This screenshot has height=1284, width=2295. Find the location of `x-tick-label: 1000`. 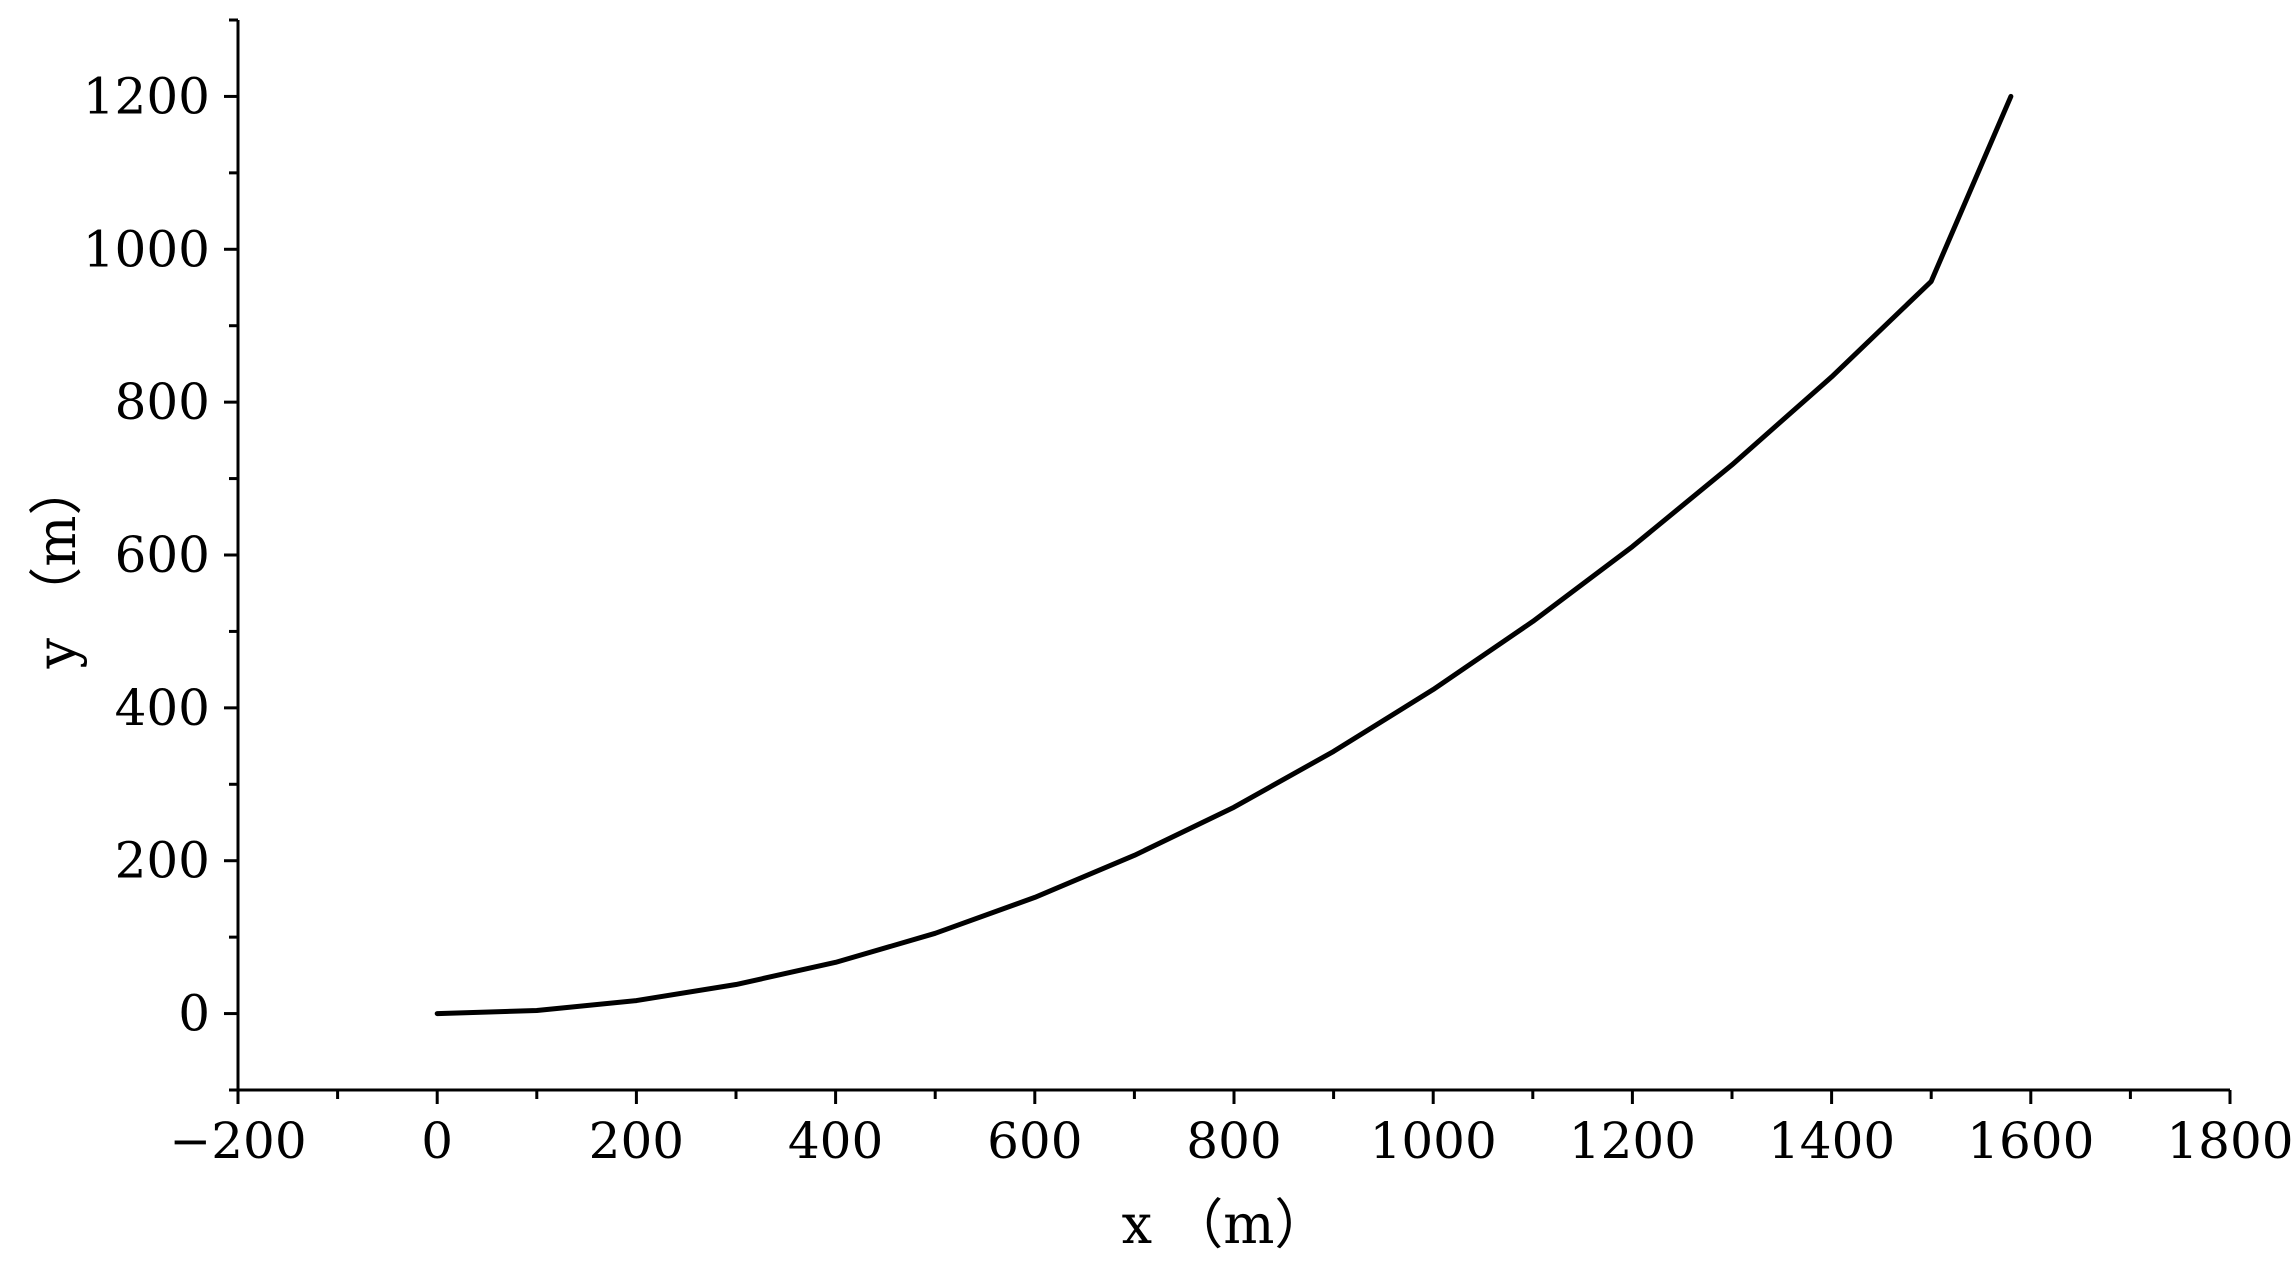

x-tick-label: 1000 is located at coordinates (1433, 1141).